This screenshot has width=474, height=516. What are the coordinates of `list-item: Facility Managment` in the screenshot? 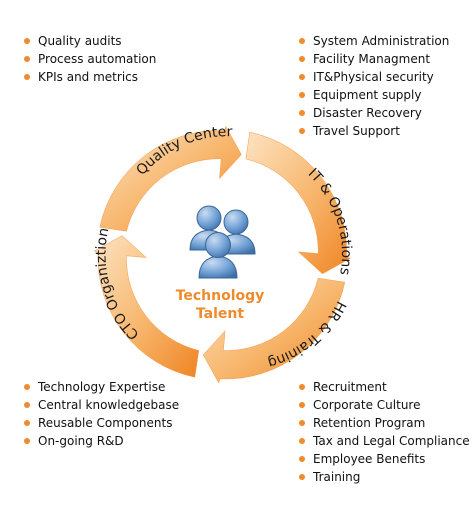 It's located at (372, 59).